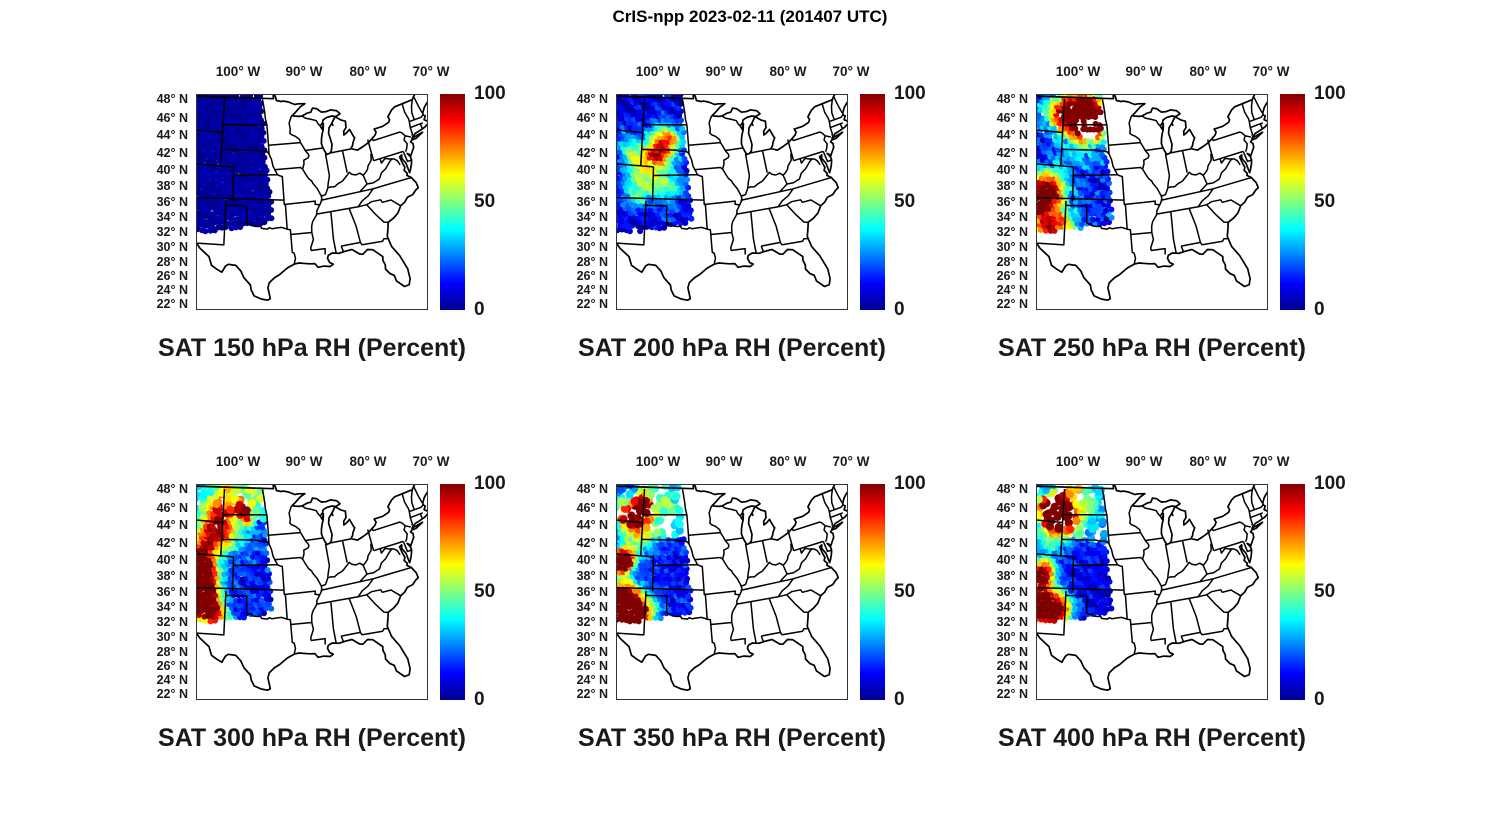 The image size is (1500, 825). What do you see at coordinates (1152, 738) in the screenshot?
I see `panel-title: SAT 400 hPa RH (Percent)` at bounding box center [1152, 738].